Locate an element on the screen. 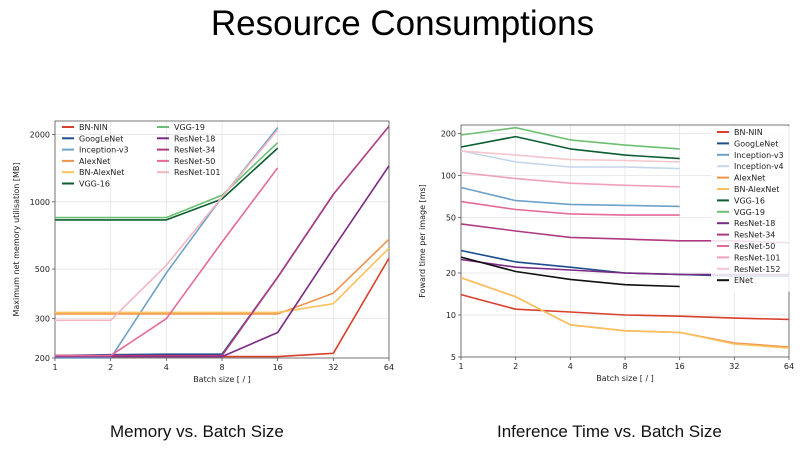 The height and width of the screenshot is (456, 805). series-line-inception-v4 is located at coordinates (570, 160).